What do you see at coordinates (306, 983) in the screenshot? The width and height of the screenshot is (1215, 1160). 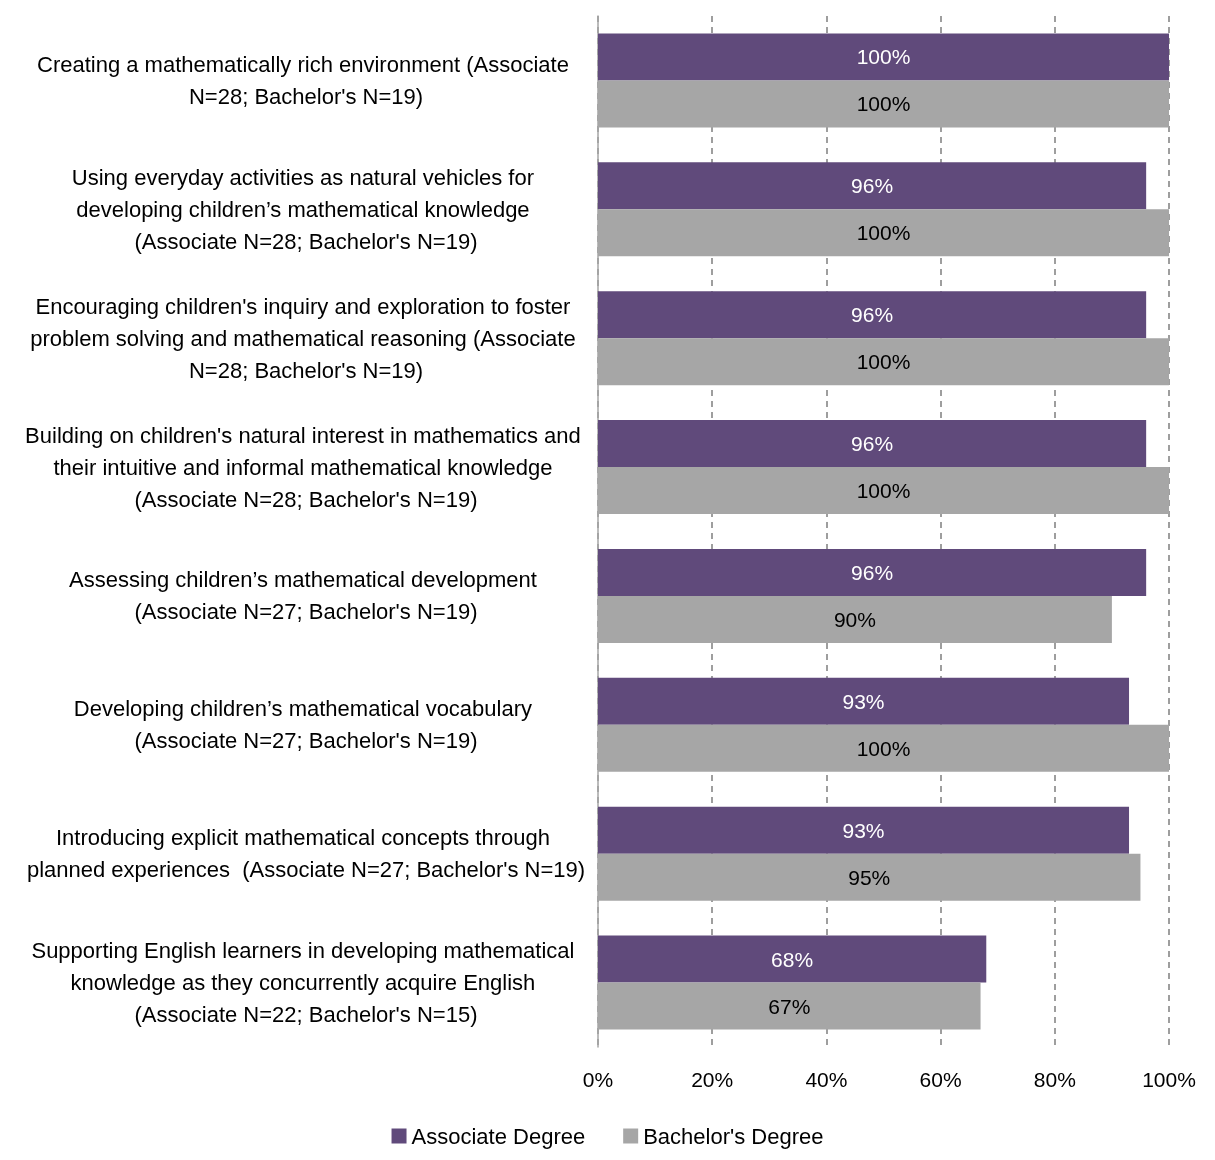 I see `y-tick-label: Supporting English learners in developing mathematical knowledge as they concurrently acquire English (Associate N=22; Bachelor's N=15)` at bounding box center [306, 983].